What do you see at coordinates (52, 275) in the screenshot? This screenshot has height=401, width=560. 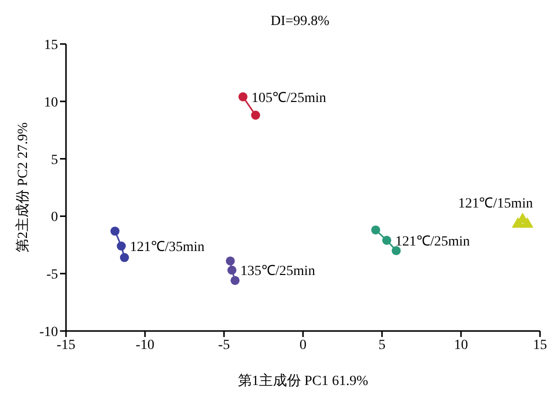 I see `y-tick-label: -5` at bounding box center [52, 275].